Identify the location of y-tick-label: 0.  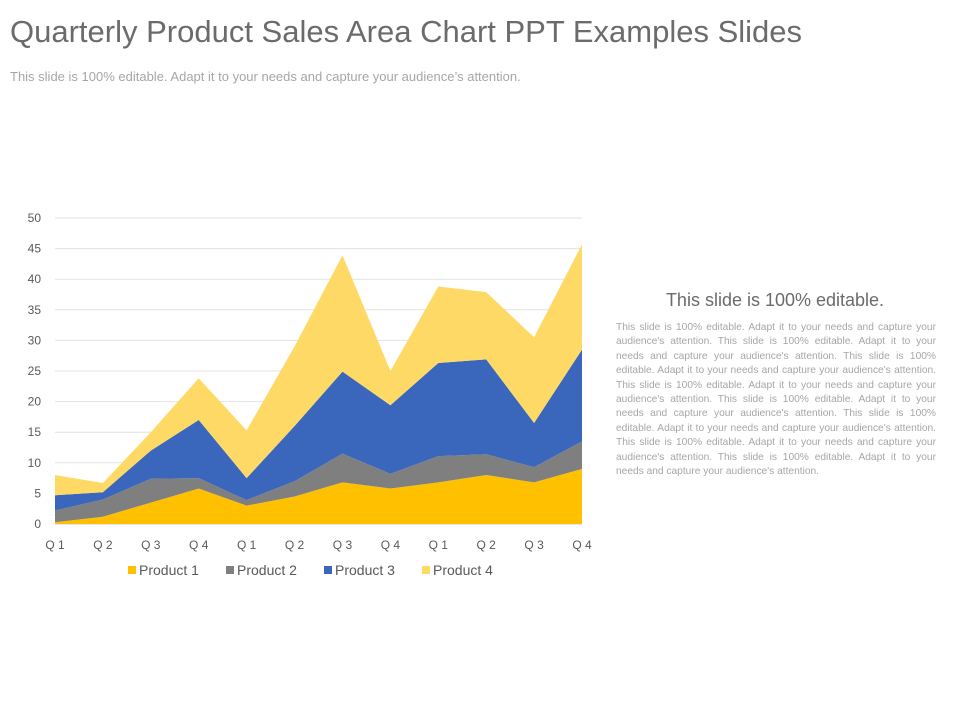
(37, 524).